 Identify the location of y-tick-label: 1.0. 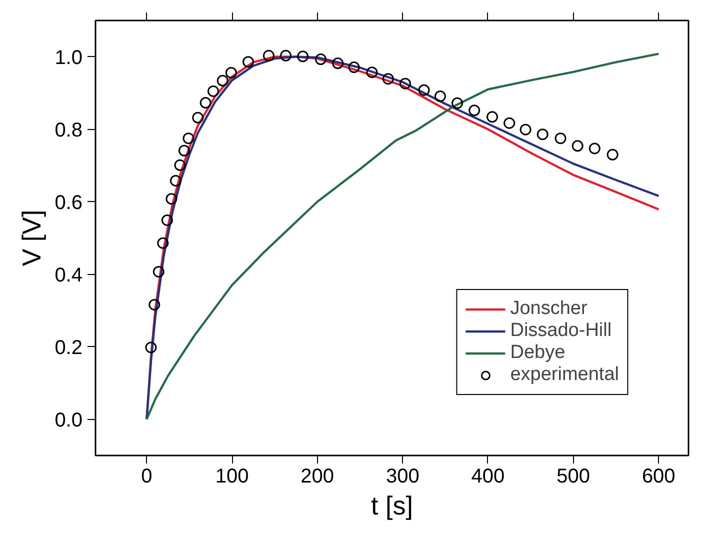
(68, 57).